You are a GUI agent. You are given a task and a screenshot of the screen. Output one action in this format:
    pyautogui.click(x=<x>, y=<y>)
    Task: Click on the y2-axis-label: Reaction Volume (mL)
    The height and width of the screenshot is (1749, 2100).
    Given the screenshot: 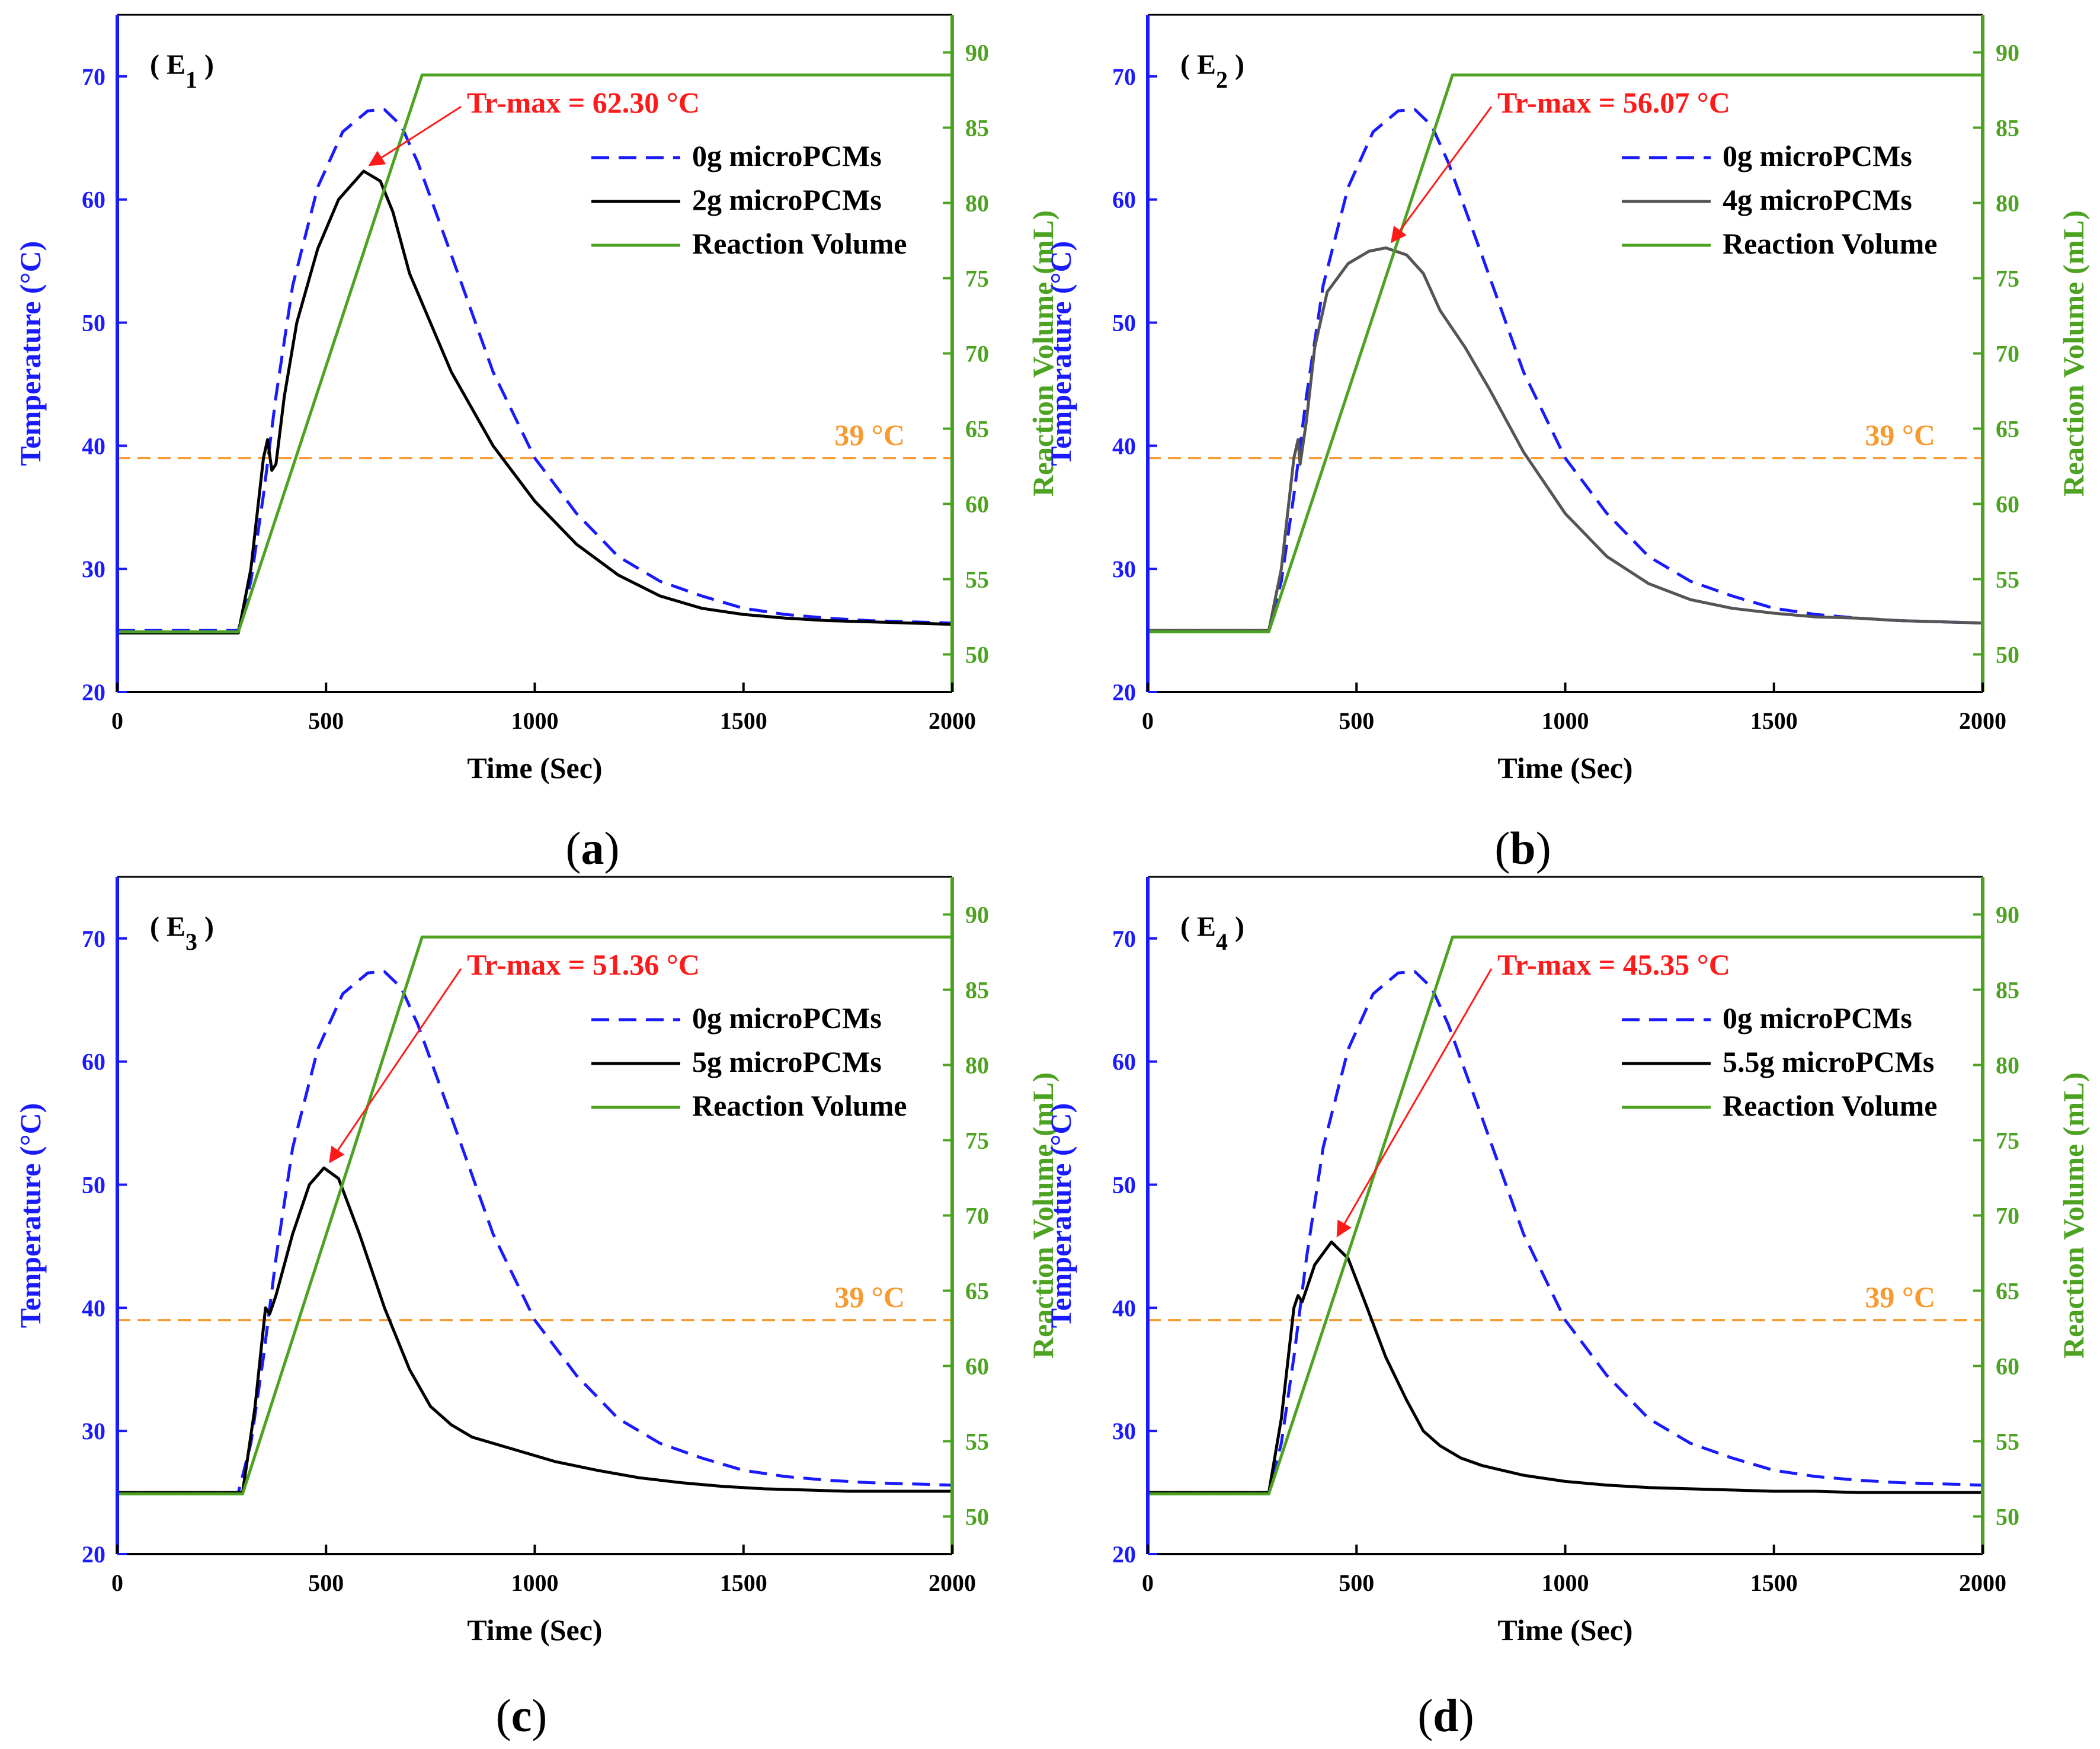 What is the action you would take?
    pyautogui.click(x=2073, y=1216)
    